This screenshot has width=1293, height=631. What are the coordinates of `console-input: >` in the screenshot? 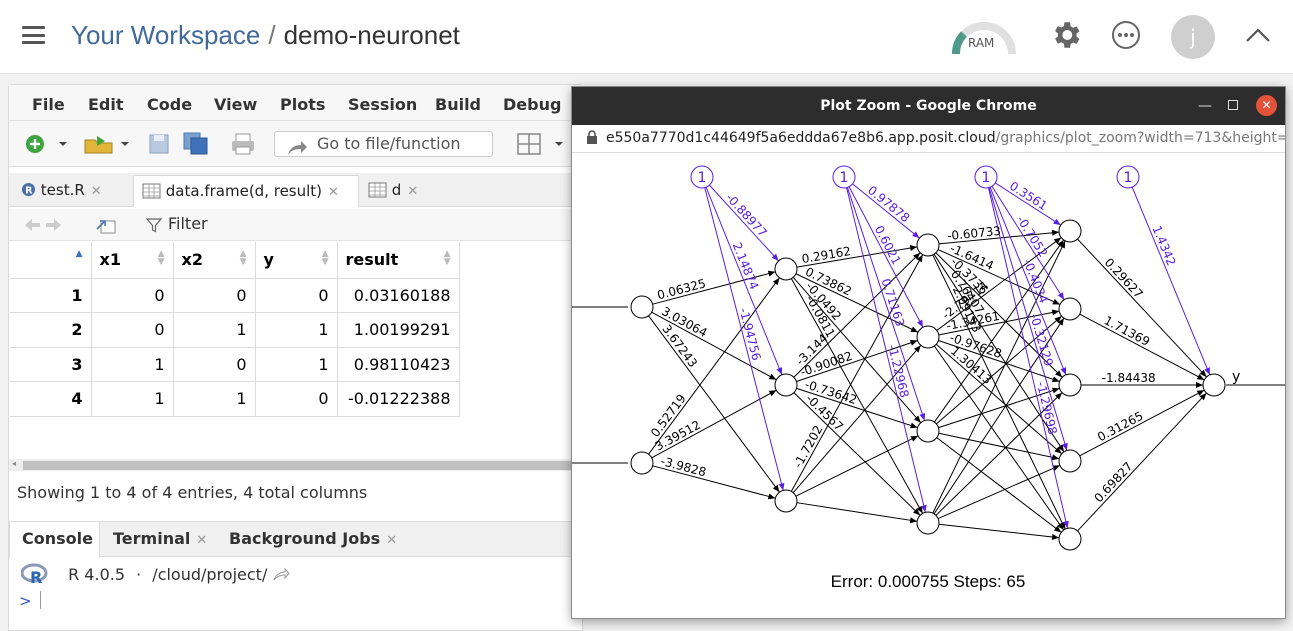 It's located at (30, 600).